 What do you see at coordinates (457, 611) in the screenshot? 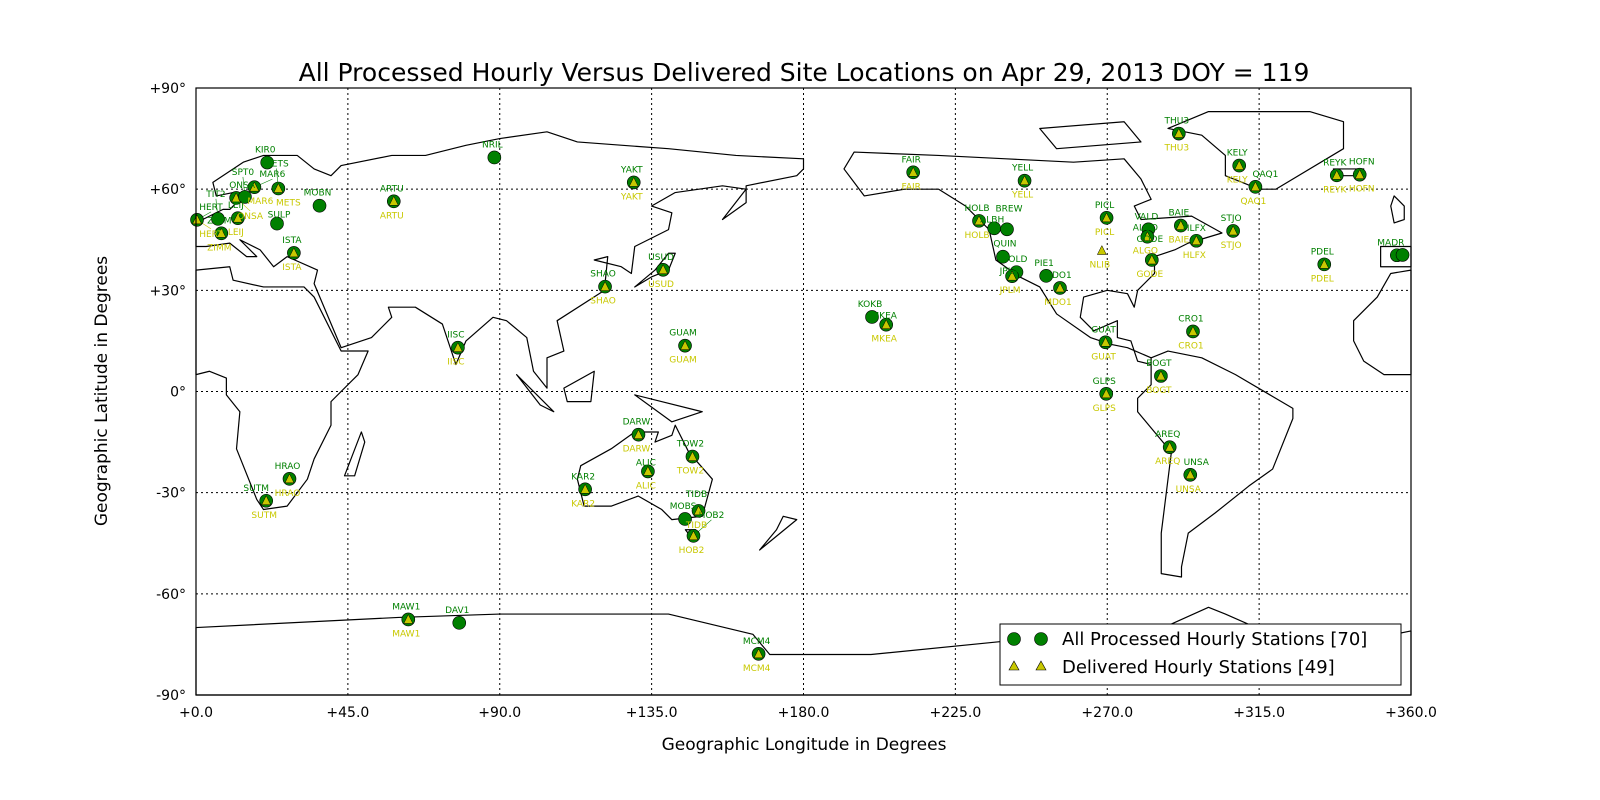
I see `processed-station-label: DAV1` at bounding box center [457, 611].